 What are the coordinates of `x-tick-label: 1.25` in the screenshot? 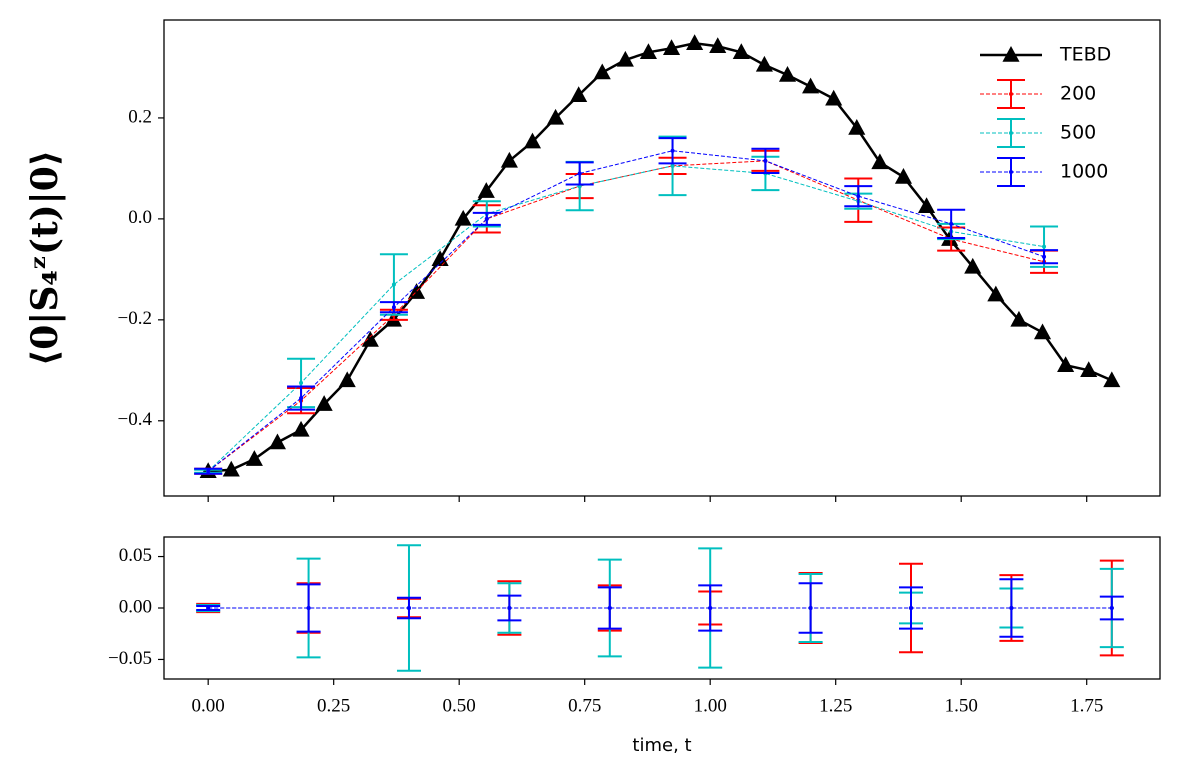 It's located at (835, 705).